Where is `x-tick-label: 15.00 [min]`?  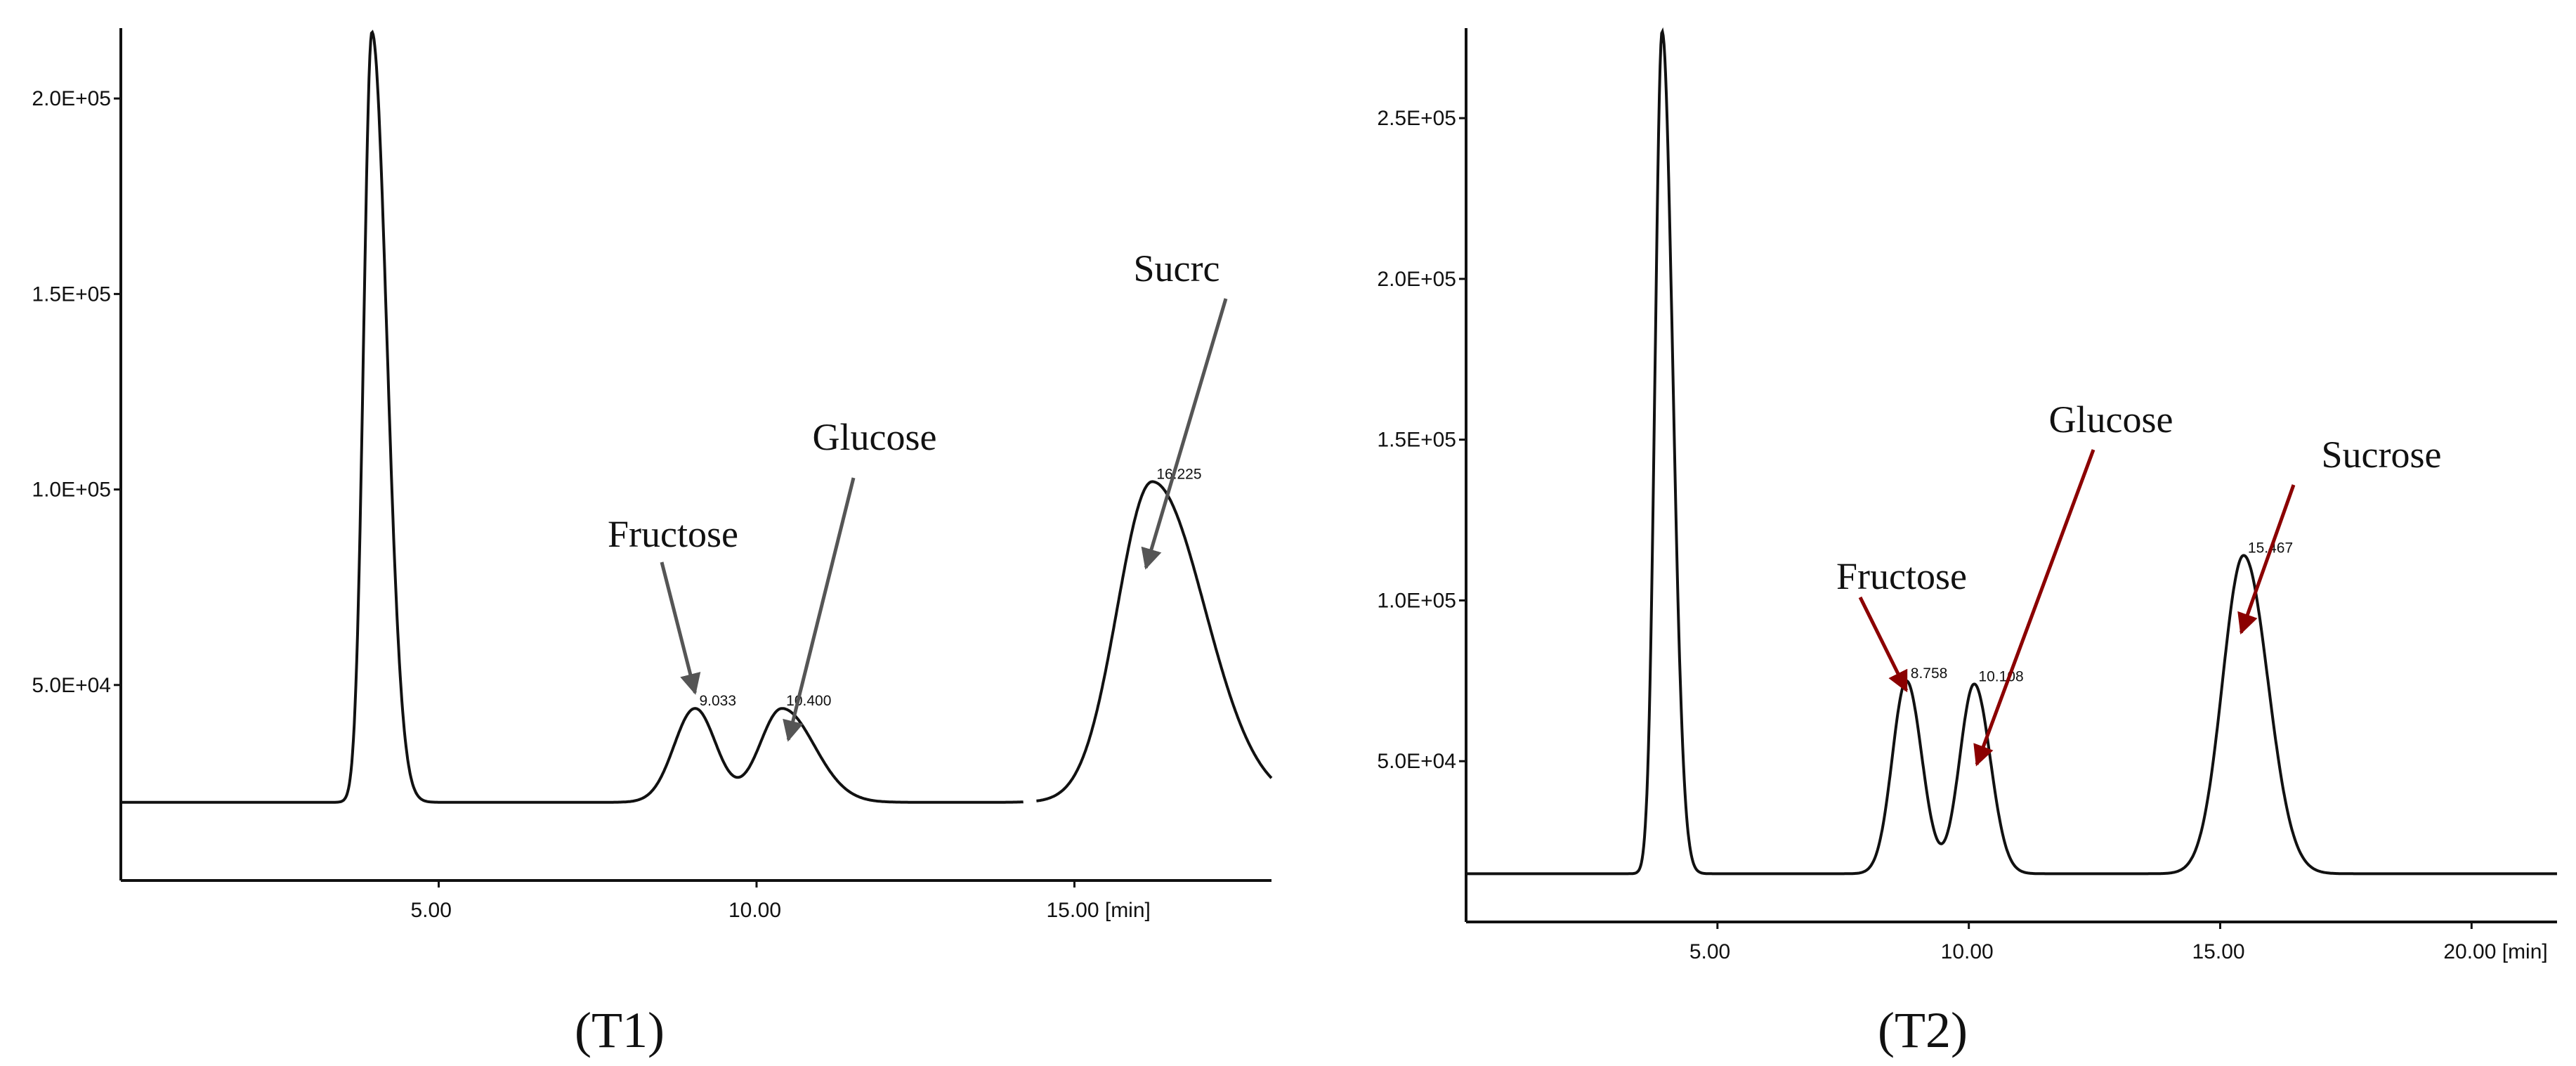
x-tick-label: 15.00 [min] is located at coordinates (1098, 911).